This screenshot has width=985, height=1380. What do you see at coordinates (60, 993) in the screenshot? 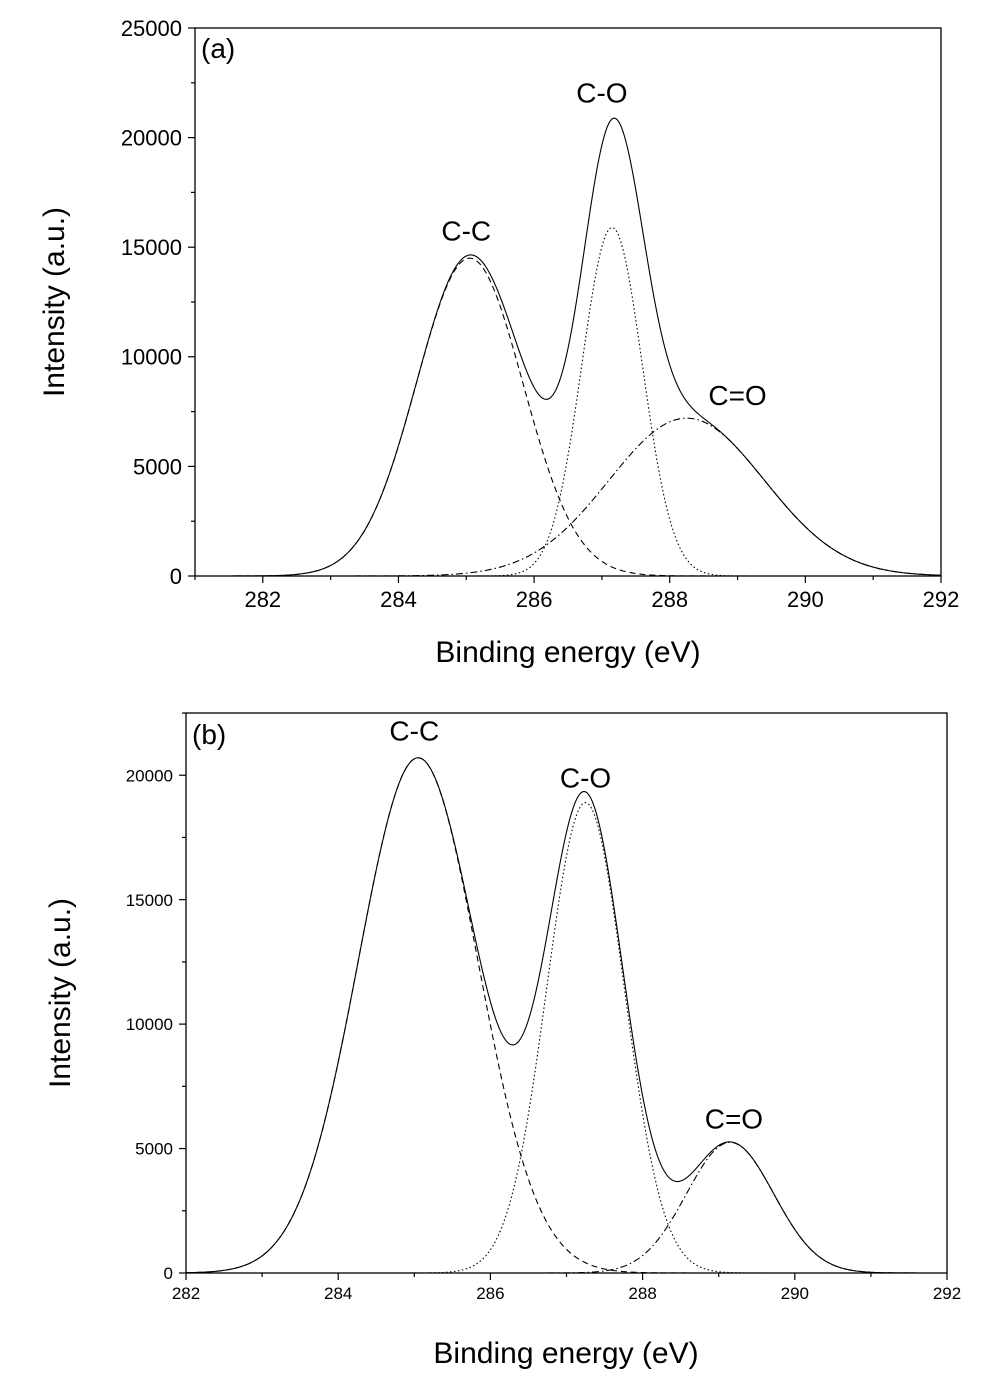
I see `panel-b-y-axis-label: Intensity (a.u.)` at bounding box center [60, 993].